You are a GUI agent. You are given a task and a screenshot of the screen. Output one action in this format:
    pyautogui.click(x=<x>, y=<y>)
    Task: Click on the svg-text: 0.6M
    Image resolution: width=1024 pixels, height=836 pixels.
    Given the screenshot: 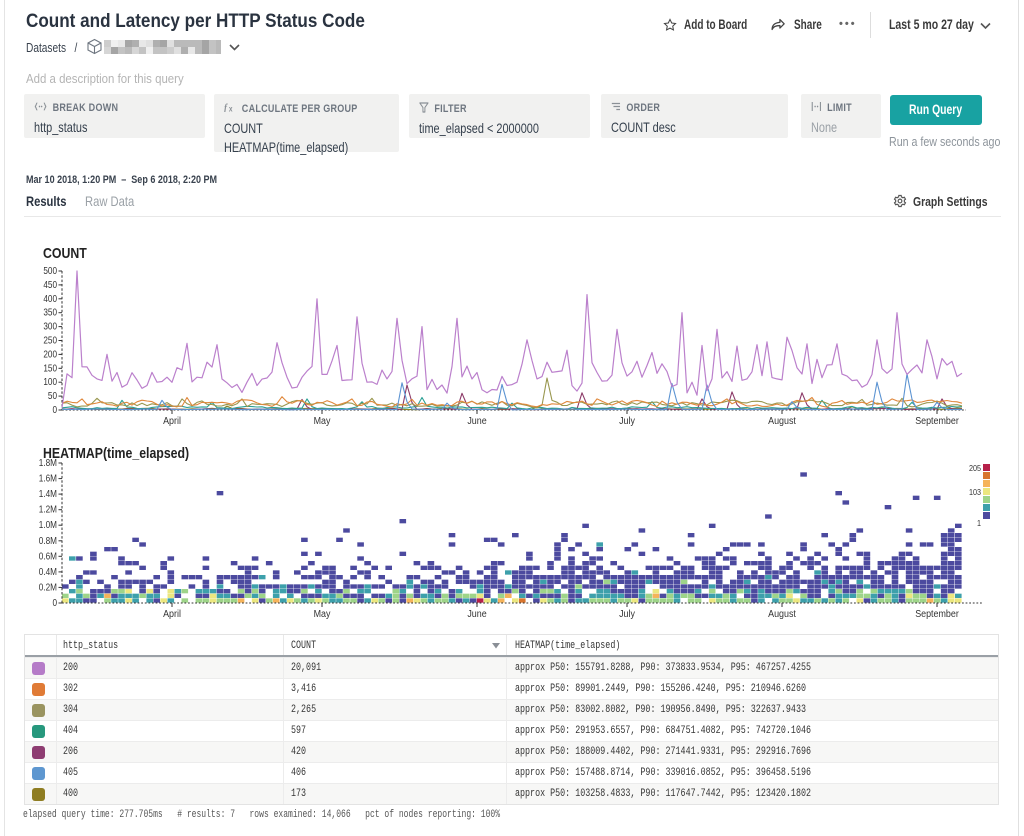 What is the action you would take?
    pyautogui.click(x=48, y=556)
    